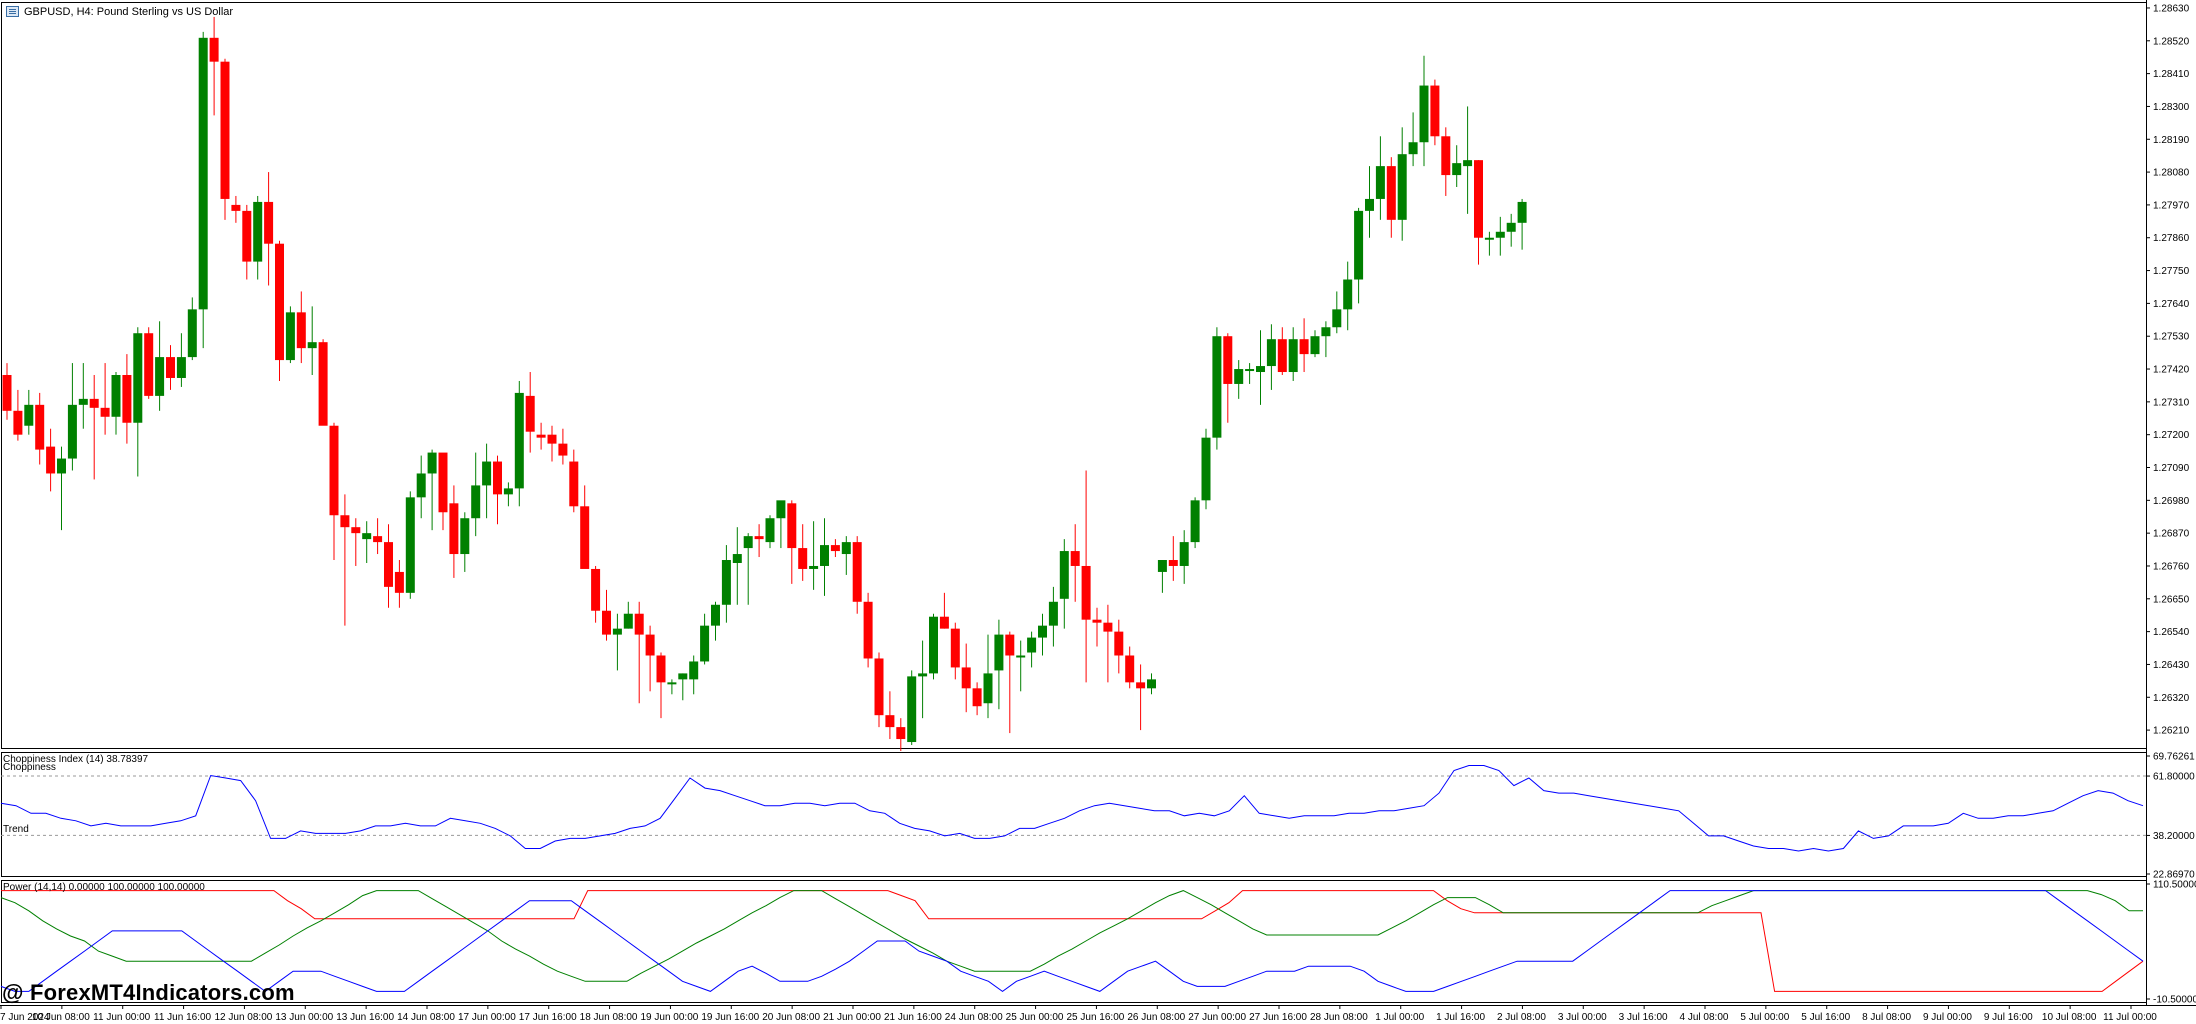 Image resolution: width=2196 pixels, height=1024 pixels. Describe the element at coordinates (1460, 1017) in the screenshot. I see `time-tick-label: 1 Jul 16:00` at that location.